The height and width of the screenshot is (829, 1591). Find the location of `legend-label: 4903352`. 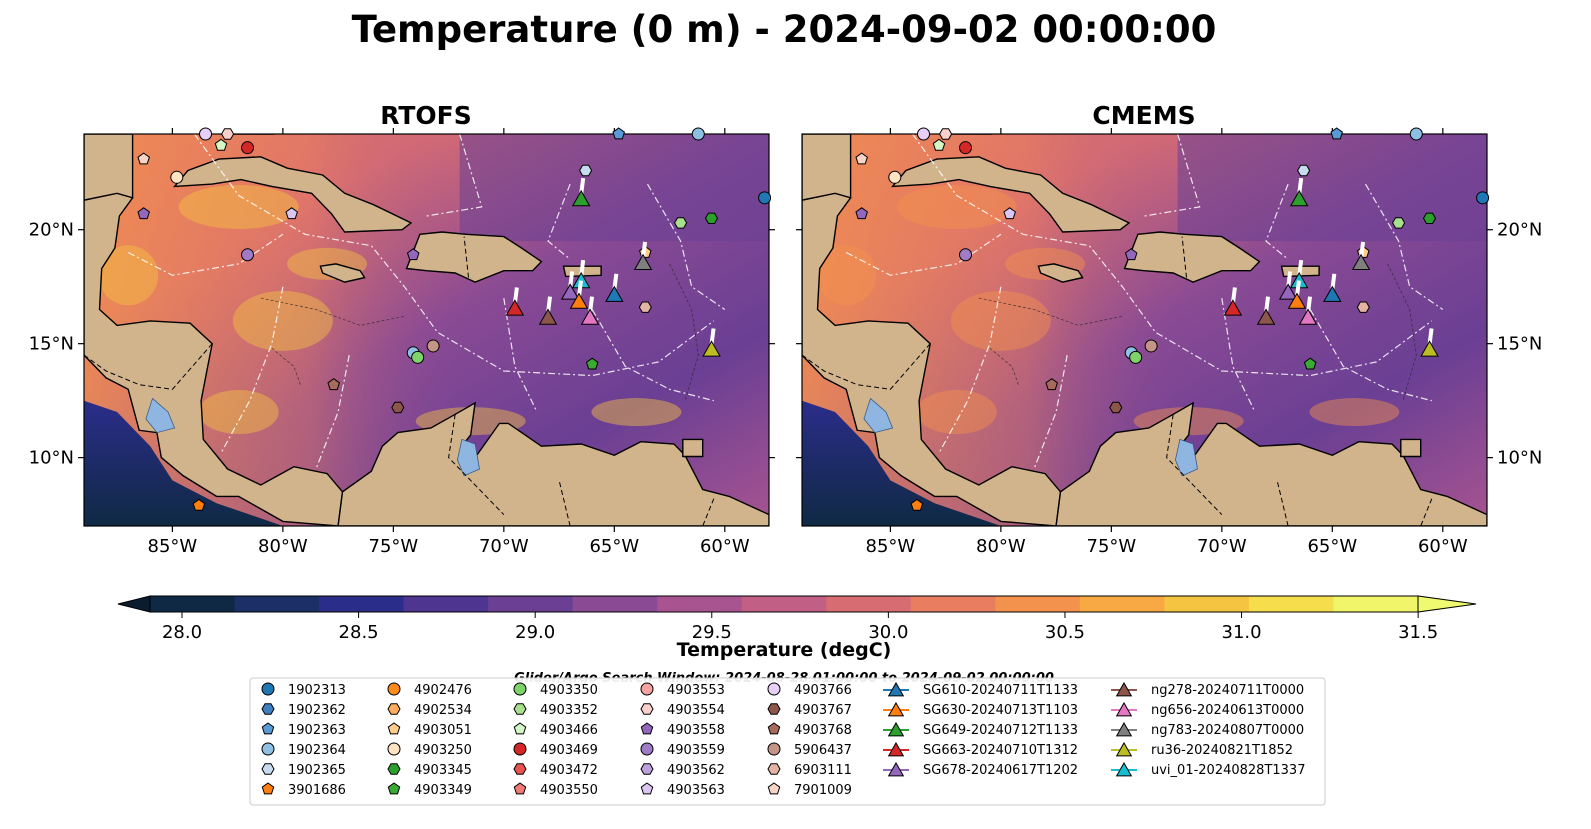

legend-label: 4903352 is located at coordinates (569, 710).